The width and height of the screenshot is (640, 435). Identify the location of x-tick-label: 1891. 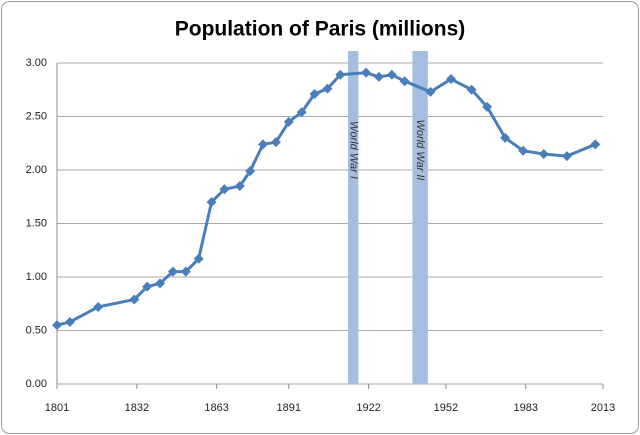
(289, 408).